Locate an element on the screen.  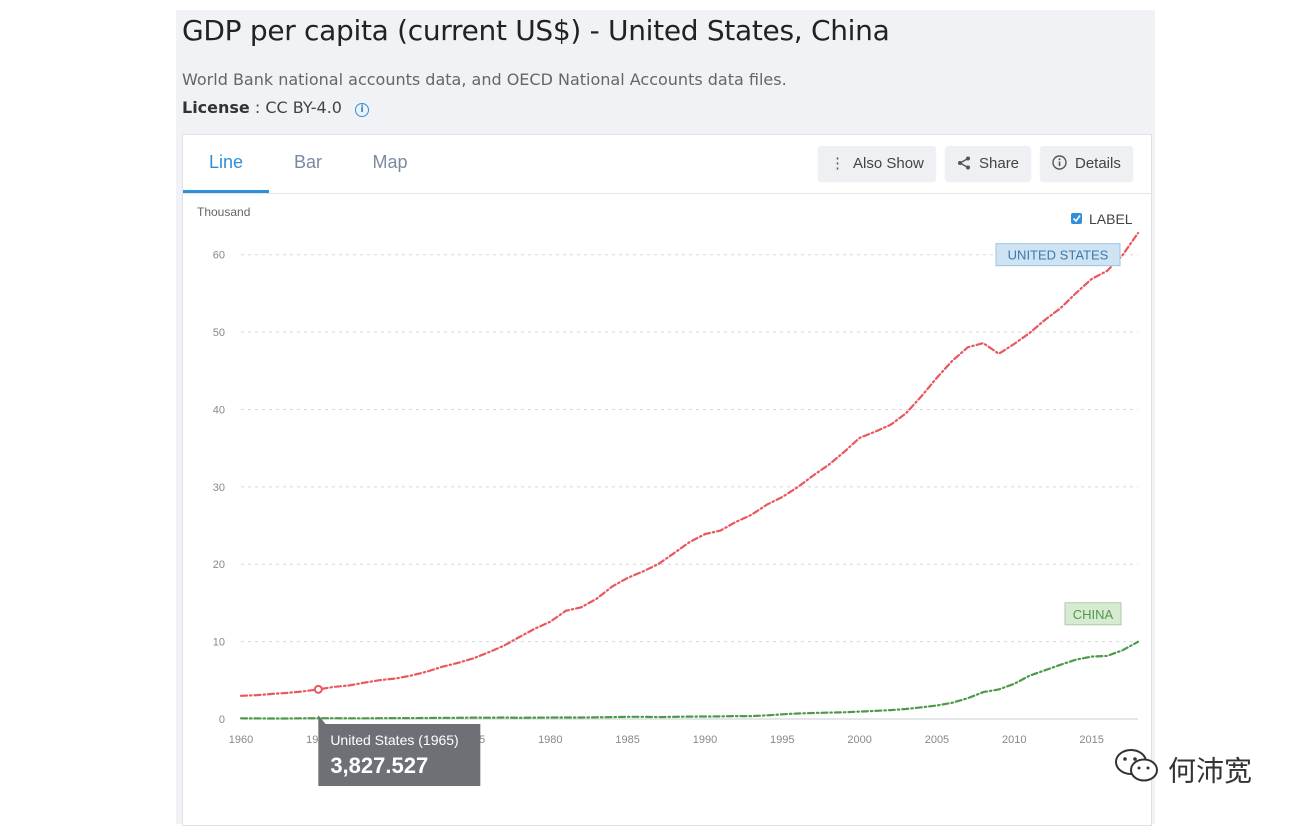
label-checkbox is located at coordinates (1076, 218).